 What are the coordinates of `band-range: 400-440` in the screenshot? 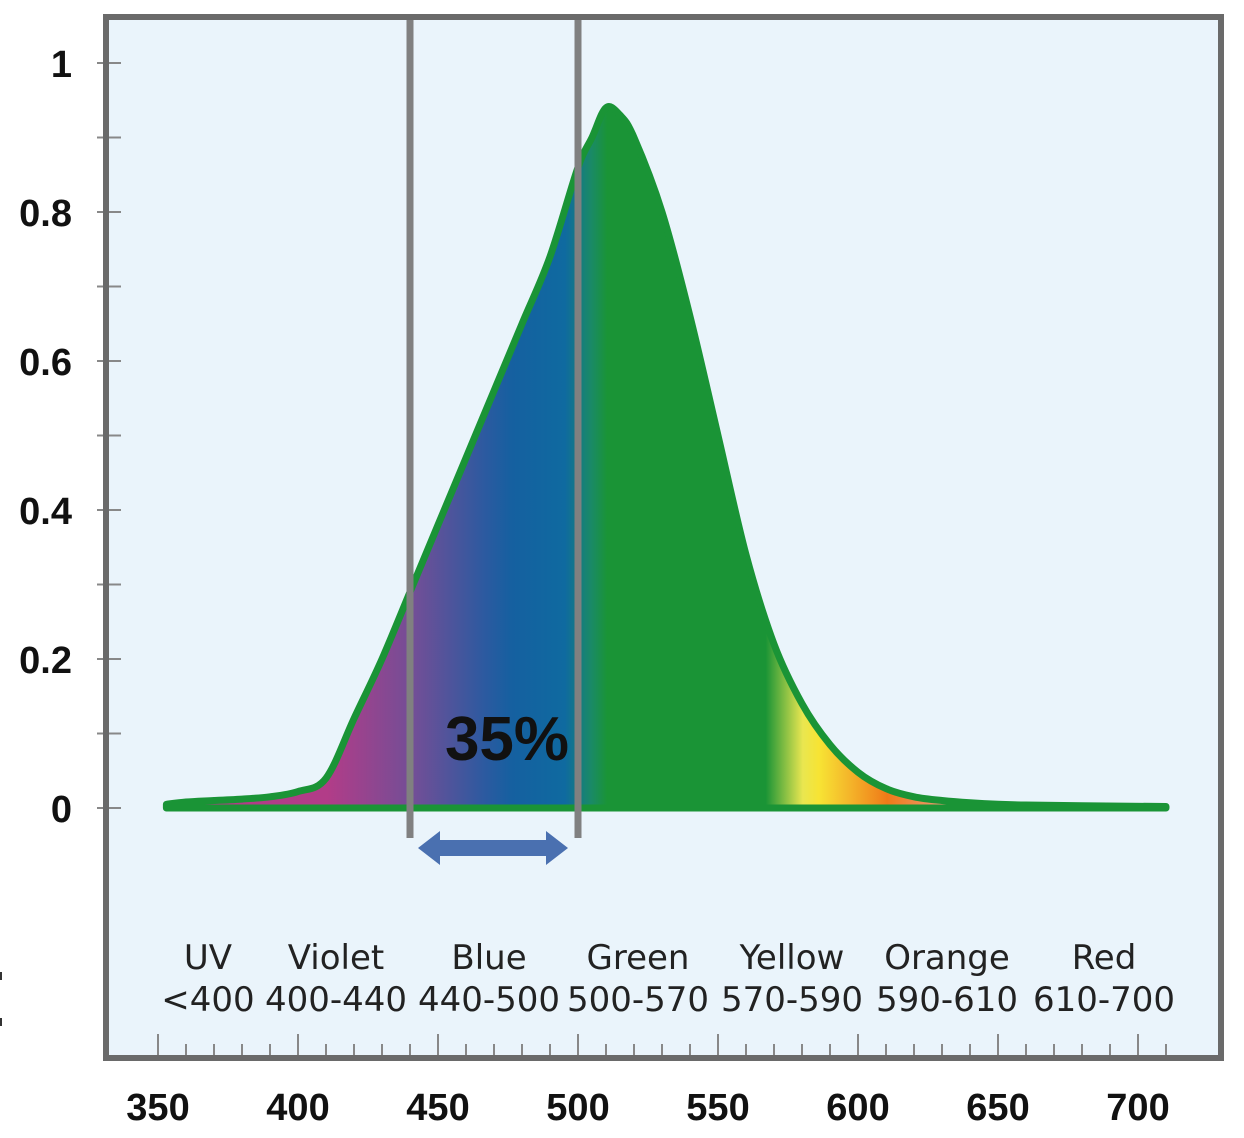 It's located at (336, 1000).